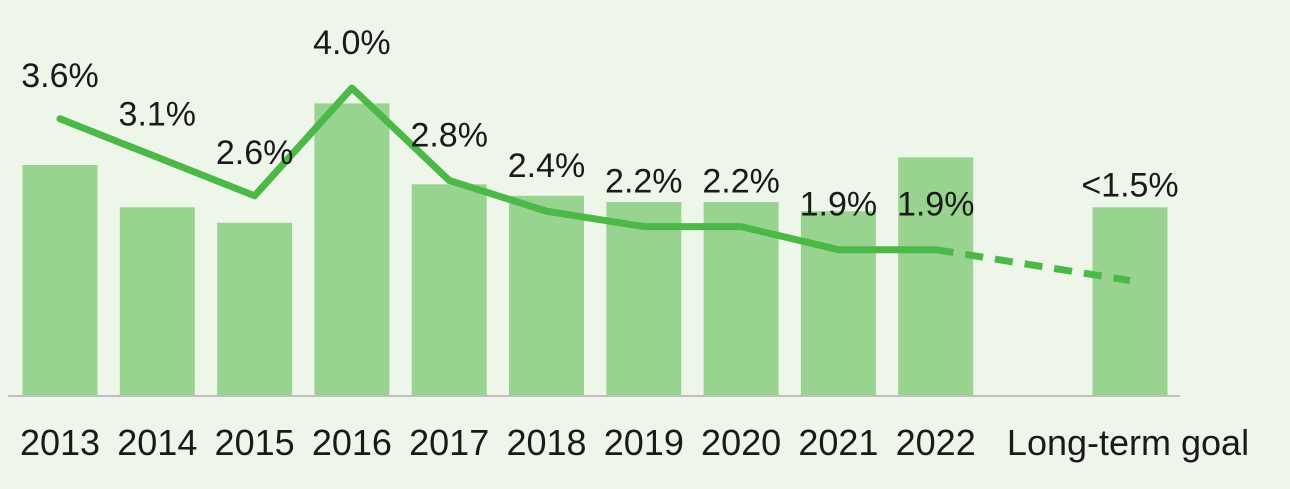  What do you see at coordinates (60, 280) in the screenshot?
I see `bar-2013` at bounding box center [60, 280].